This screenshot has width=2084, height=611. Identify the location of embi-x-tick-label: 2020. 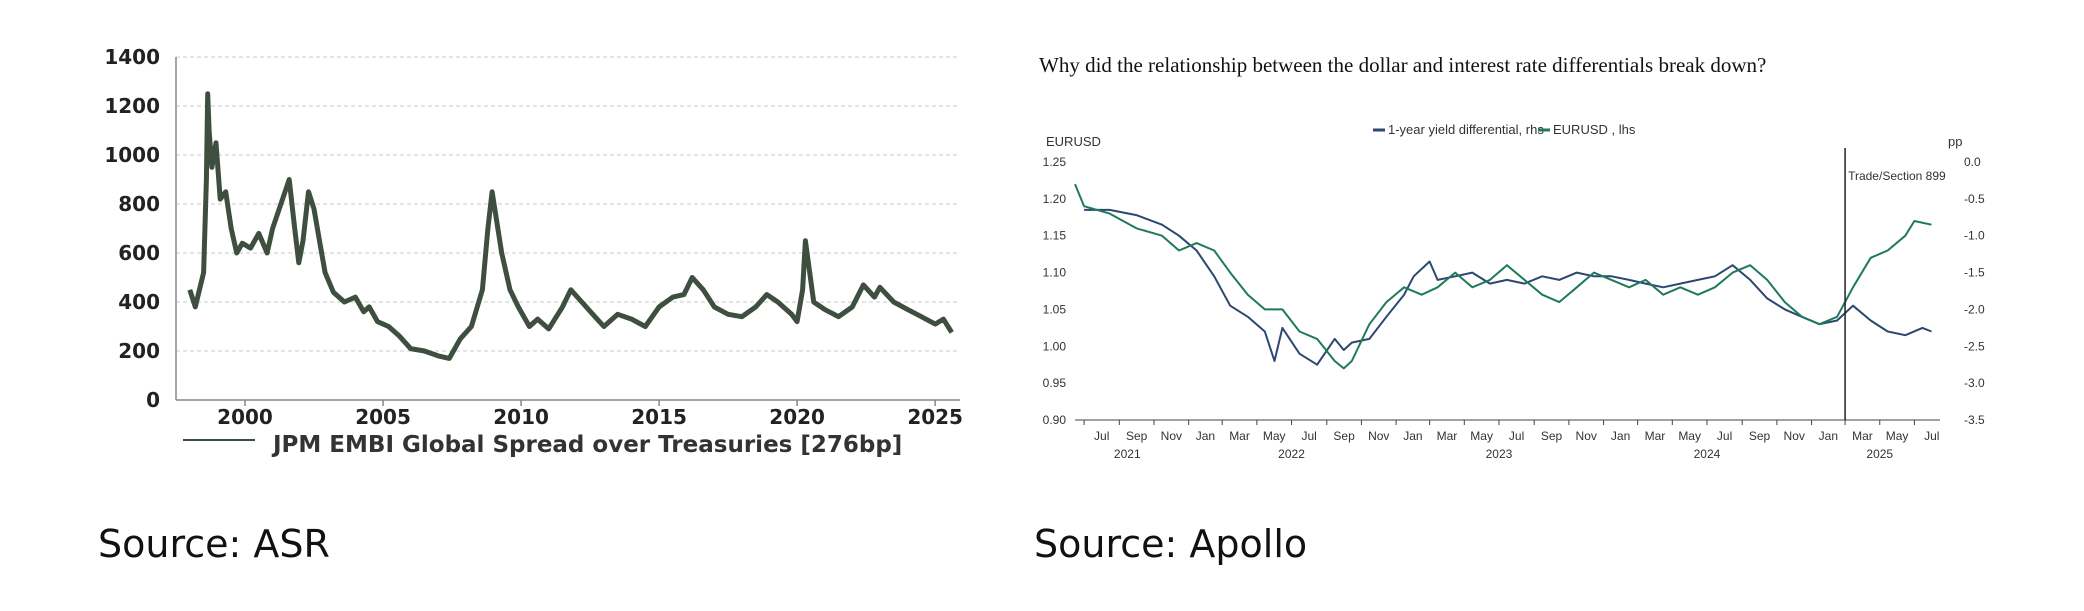
(797, 417).